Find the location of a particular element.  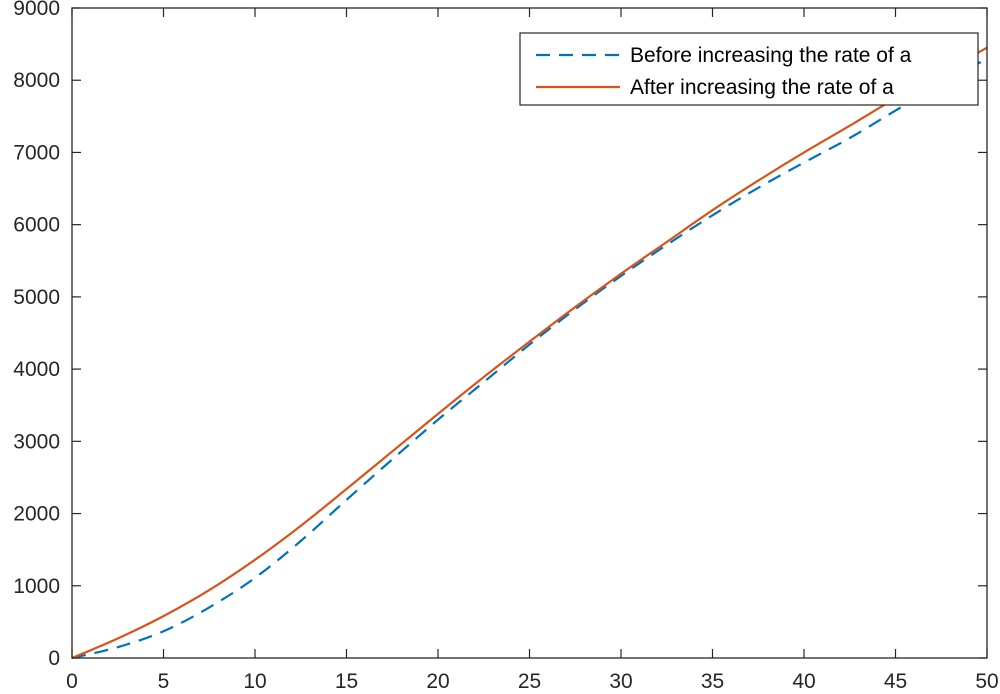

y-tick-label: 2000 is located at coordinates (36, 514).